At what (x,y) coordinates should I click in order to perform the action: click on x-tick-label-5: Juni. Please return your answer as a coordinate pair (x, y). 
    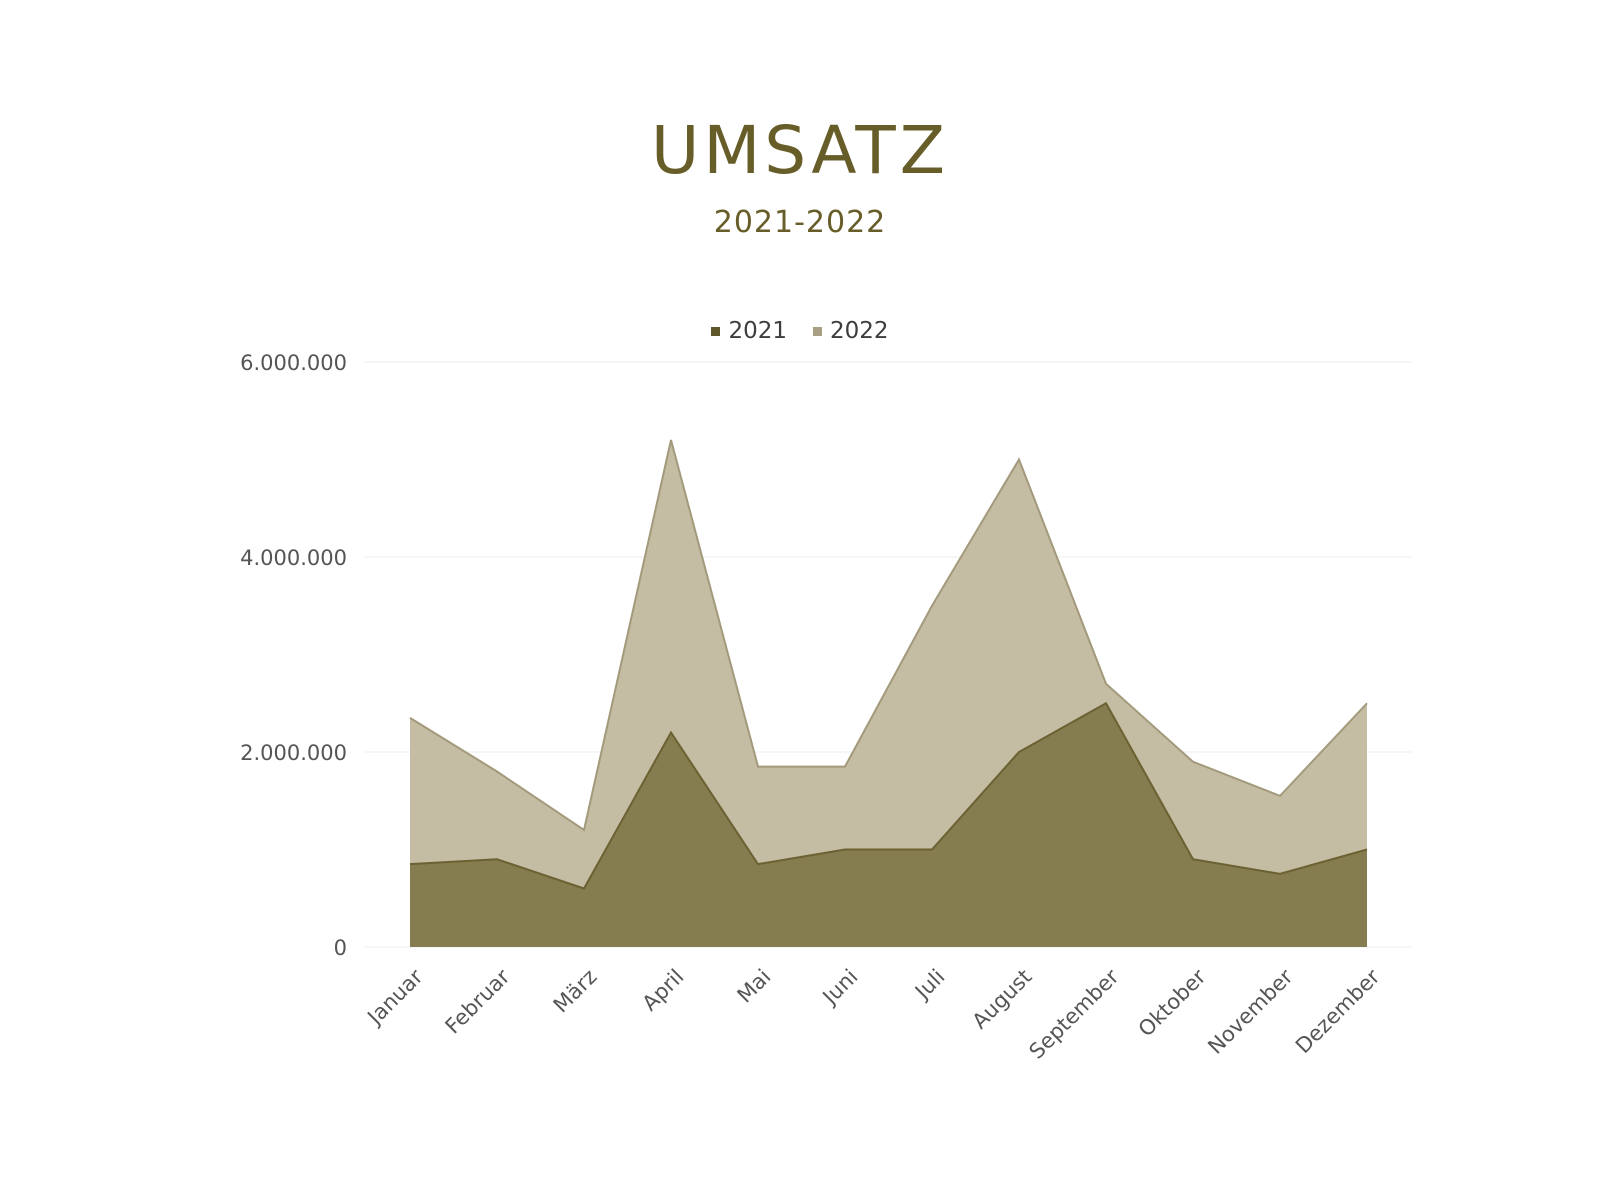
    Looking at the image, I should click on (840, 988).